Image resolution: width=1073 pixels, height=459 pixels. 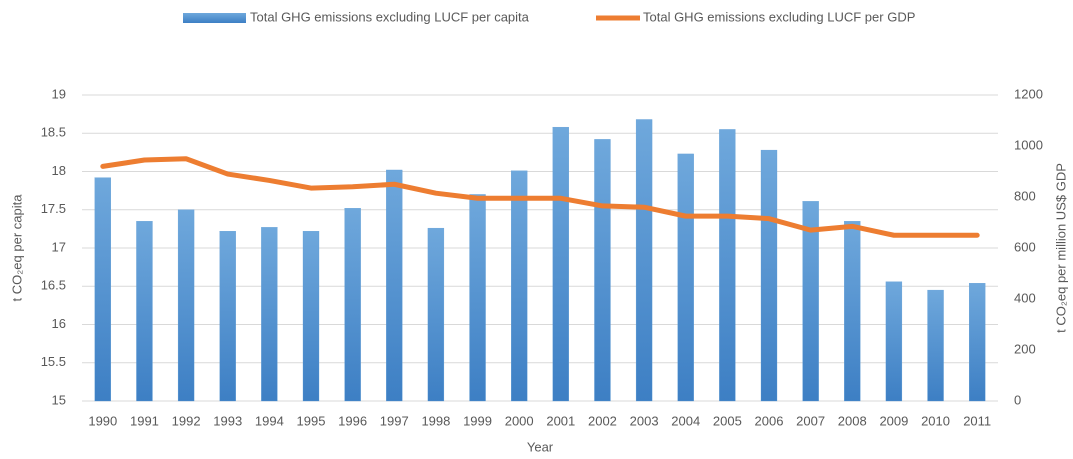 I want to click on x-tick-label: 2010, so click(x=935, y=420).